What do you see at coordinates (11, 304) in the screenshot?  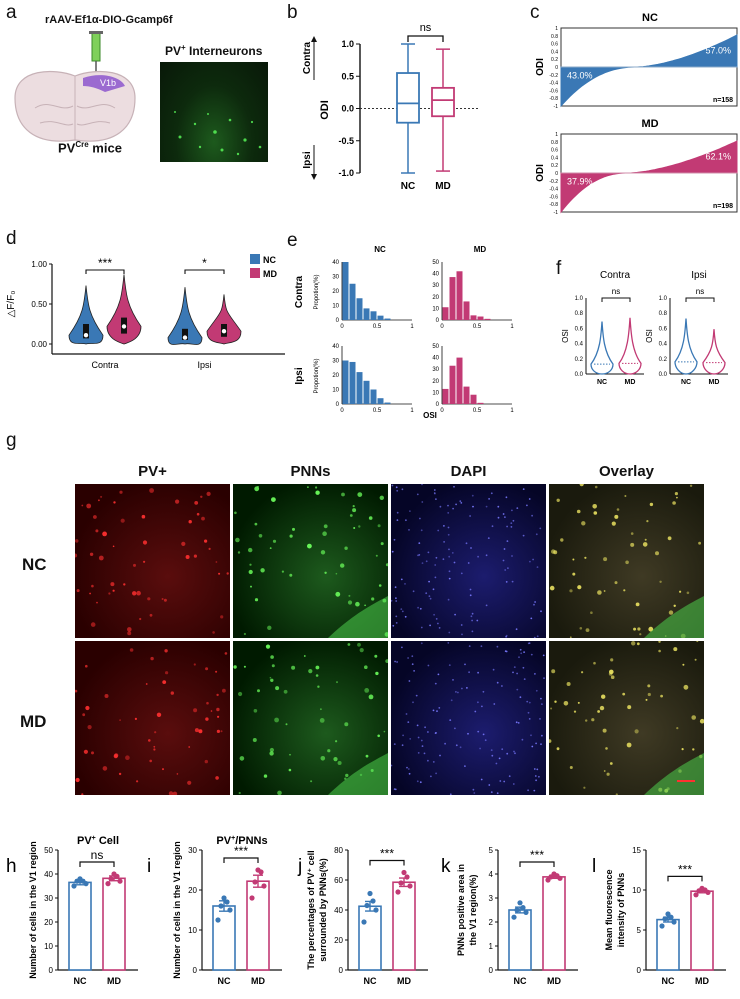 I see `d-ylabel: △F/F₀` at bounding box center [11, 304].